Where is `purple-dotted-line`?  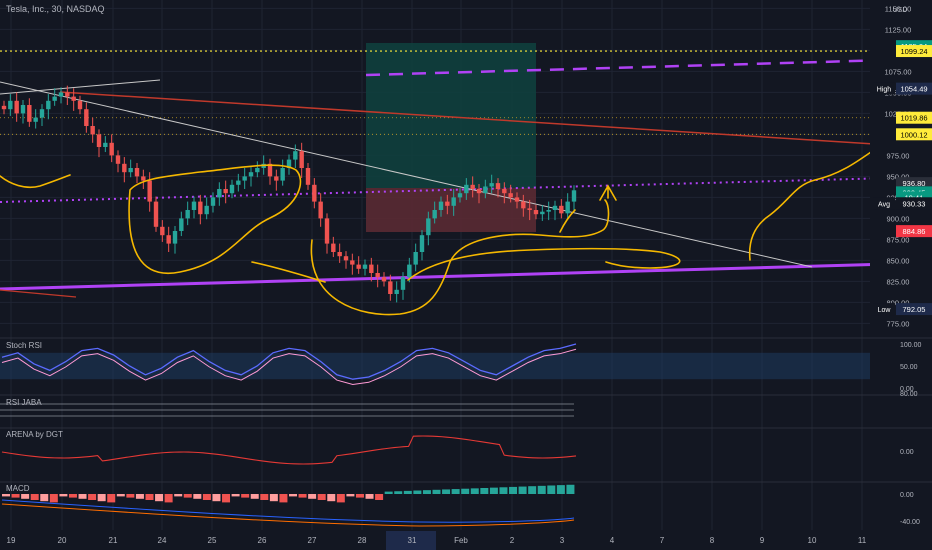 purple-dotted-line is located at coordinates (445, 190).